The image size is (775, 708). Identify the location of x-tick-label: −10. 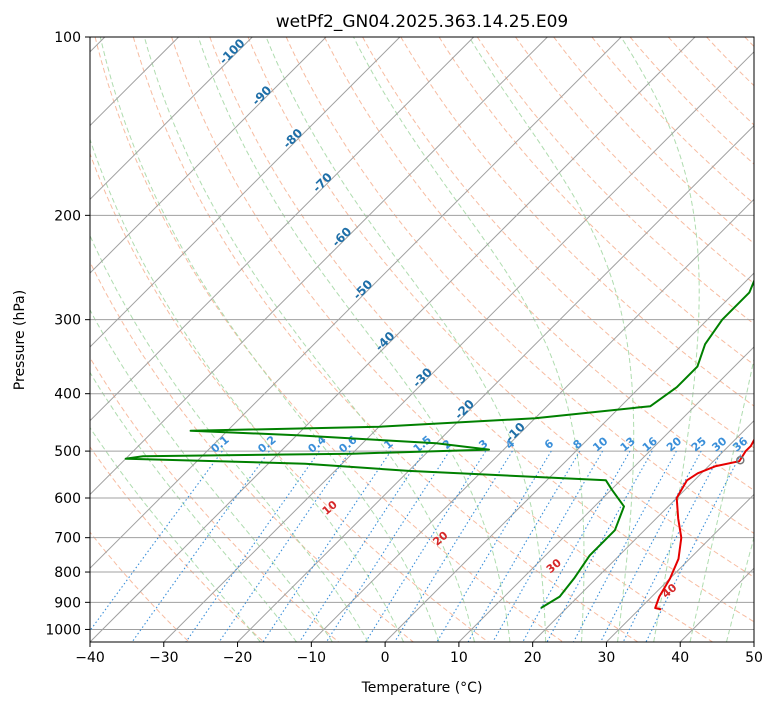
(312, 658).